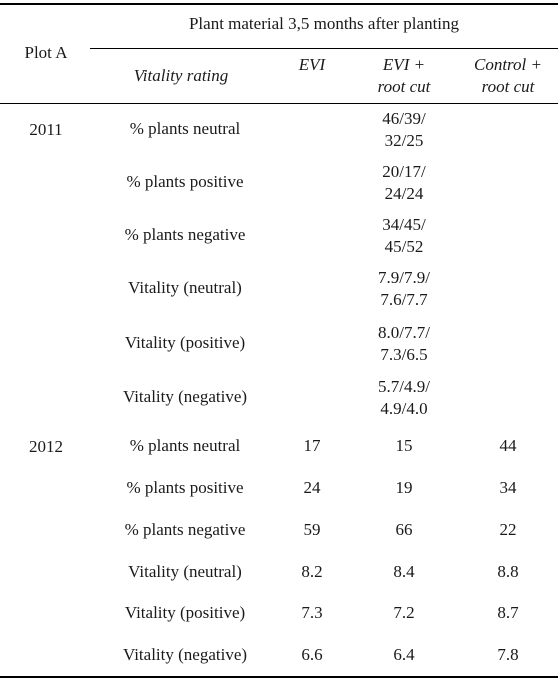  Describe the element at coordinates (404, 529) in the screenshot. I see `cell-evi-root-cut: 66` at that location.